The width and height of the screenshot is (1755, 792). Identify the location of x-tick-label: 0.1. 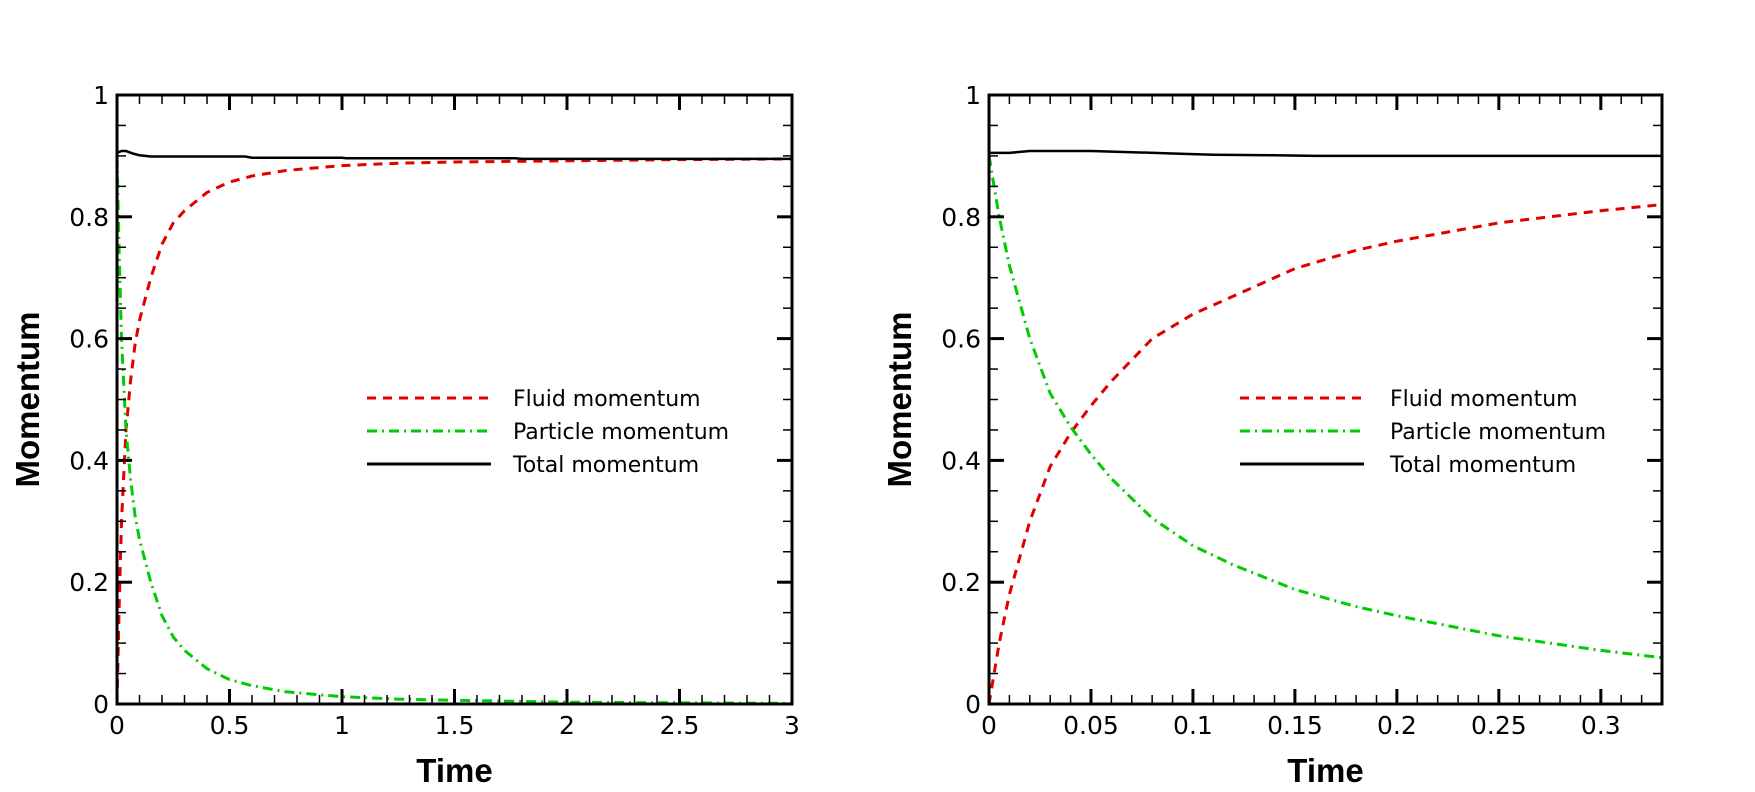
(1193, 725).